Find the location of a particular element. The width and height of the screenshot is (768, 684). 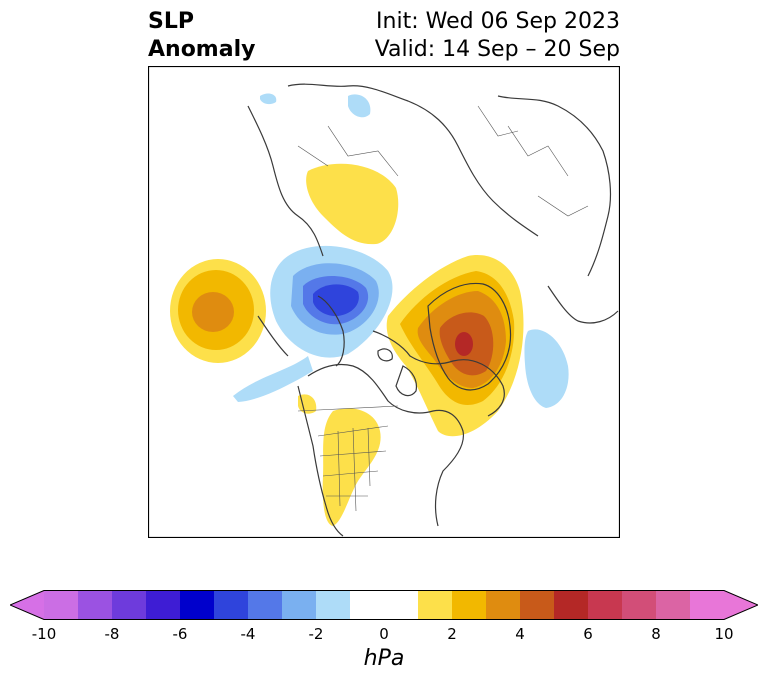

colorbar is located at coordinates (384, 605).